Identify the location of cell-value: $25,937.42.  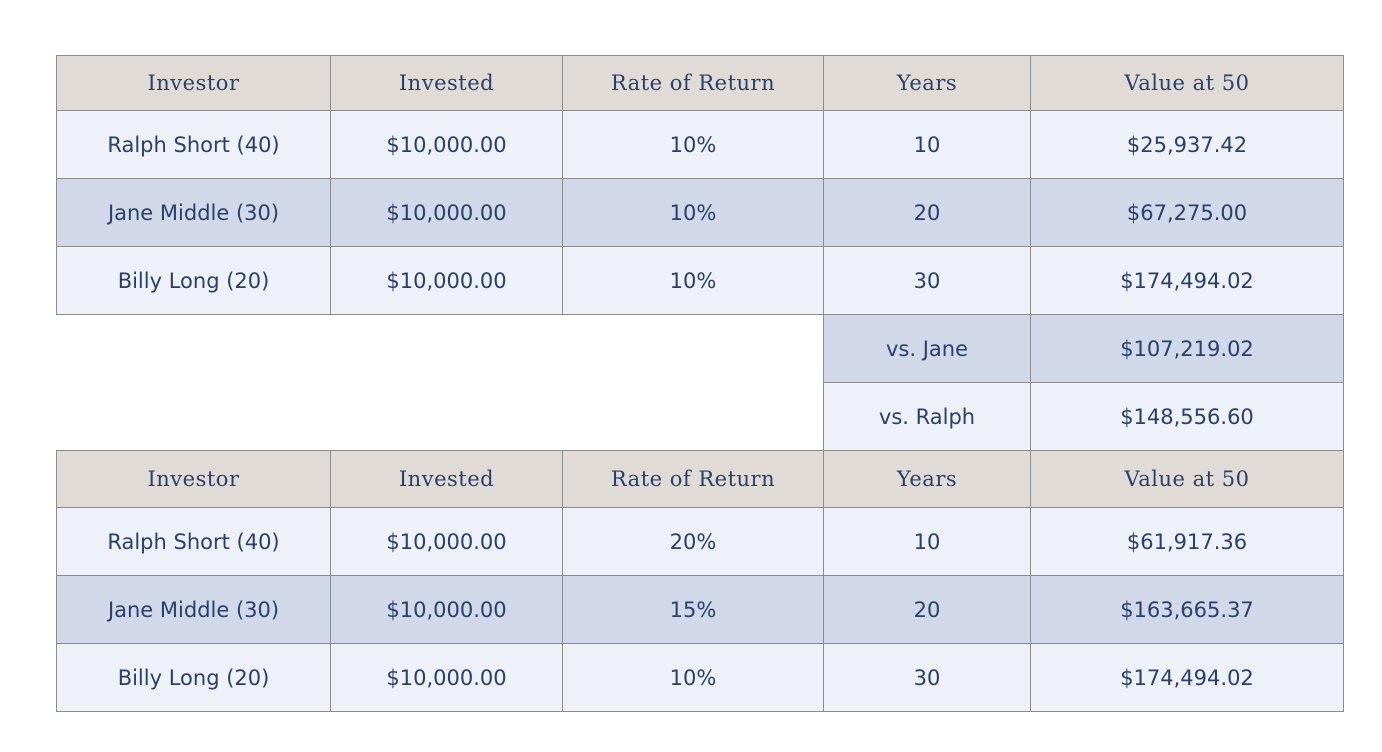
(1187, 144).